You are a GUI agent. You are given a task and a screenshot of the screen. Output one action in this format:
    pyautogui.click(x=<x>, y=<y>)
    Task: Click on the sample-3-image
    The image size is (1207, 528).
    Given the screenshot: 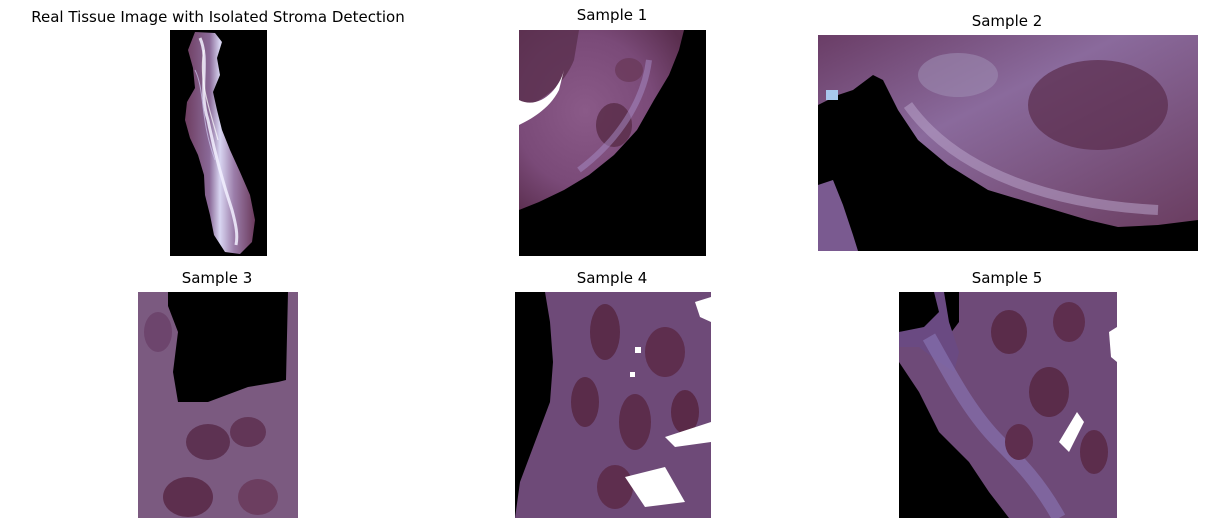 What is the action you would take?
    pyautogui.click(x=218, y=405)
    